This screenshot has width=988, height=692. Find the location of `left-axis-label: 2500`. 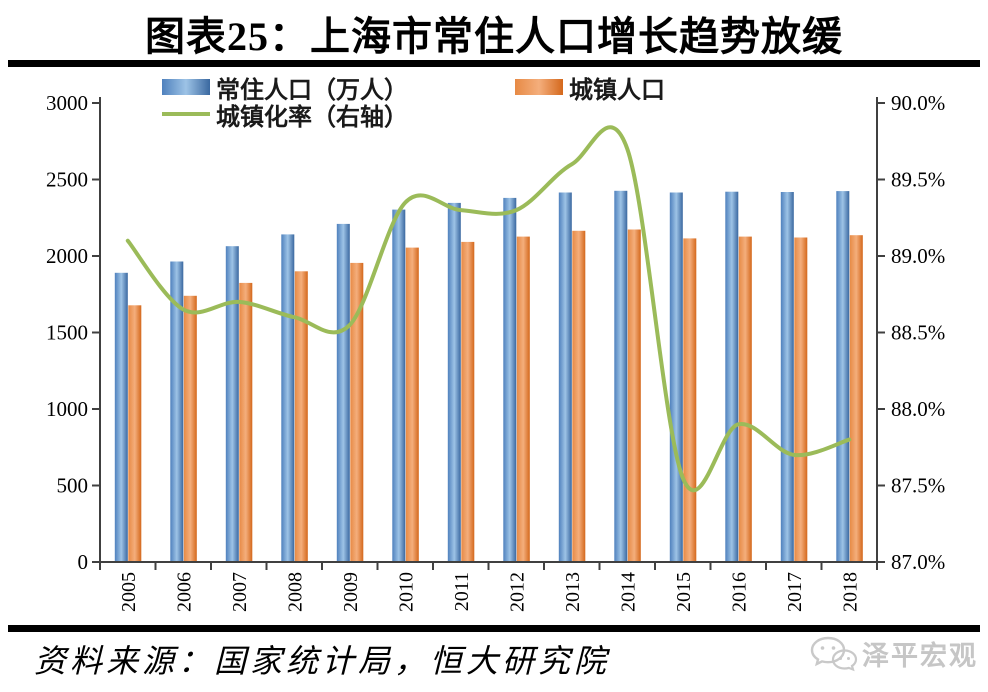

left-axis-label: 2500 is located at coordinates (67, 180).